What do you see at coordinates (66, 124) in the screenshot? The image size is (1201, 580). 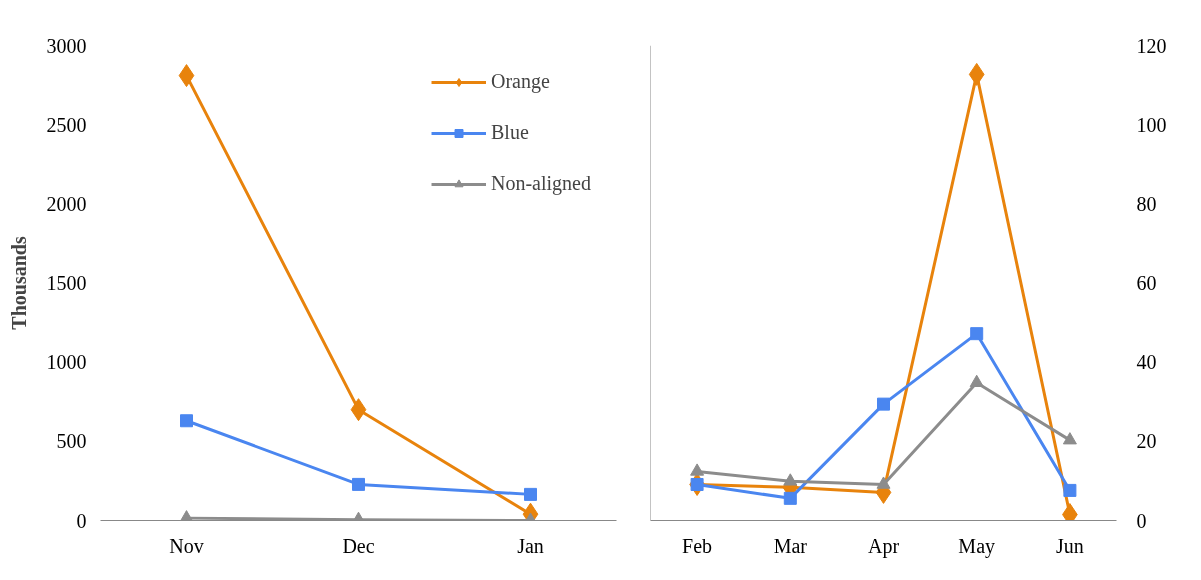 I see `y-tick-label: 2500` at bounding box center [66, 124].